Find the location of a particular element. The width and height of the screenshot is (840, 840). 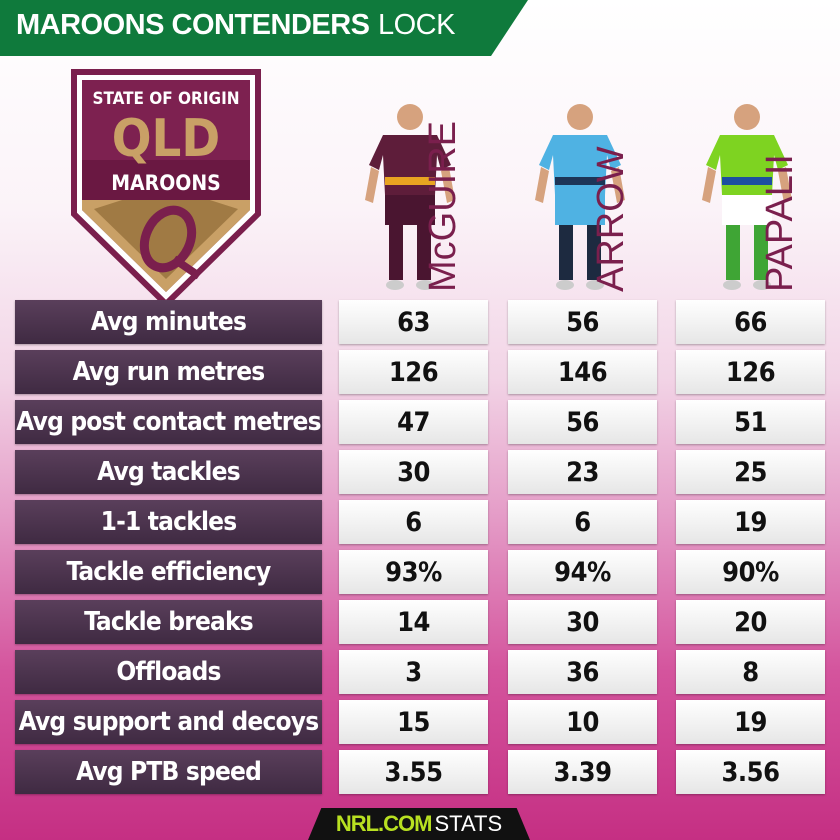

stat-value: 3.39 is located at coordinates (582, 772).